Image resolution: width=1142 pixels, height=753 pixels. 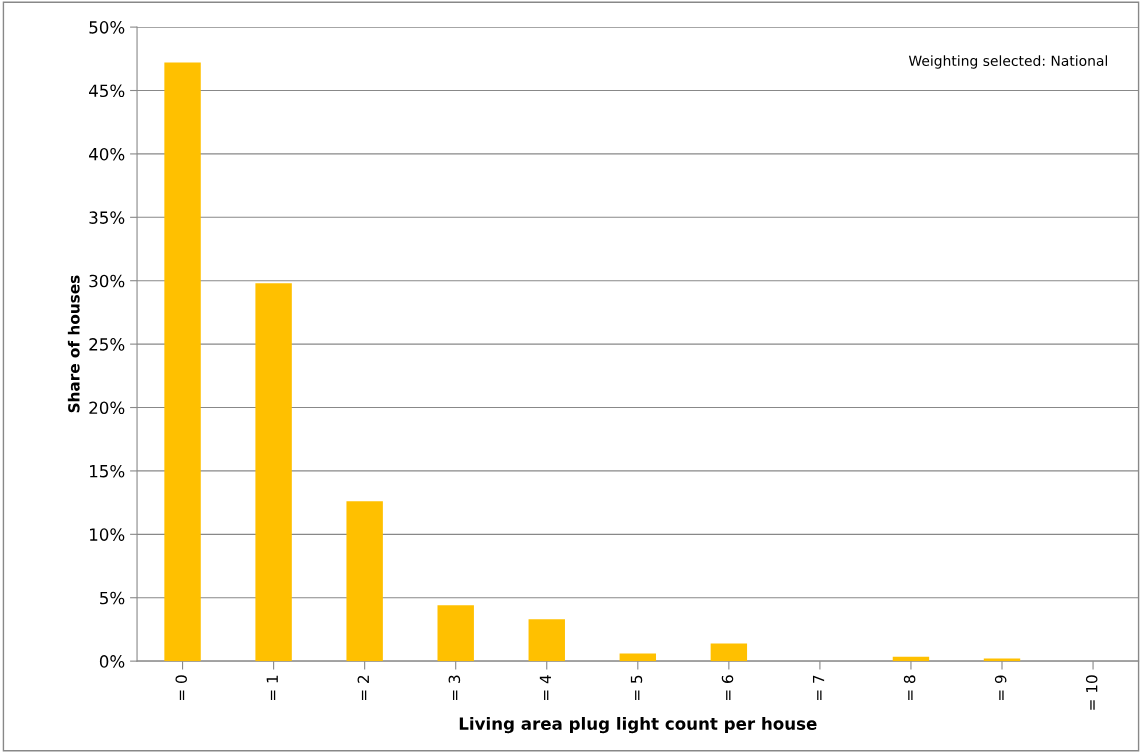 I want to click on y-tick-label: 45%, so click(x=107, y=91).